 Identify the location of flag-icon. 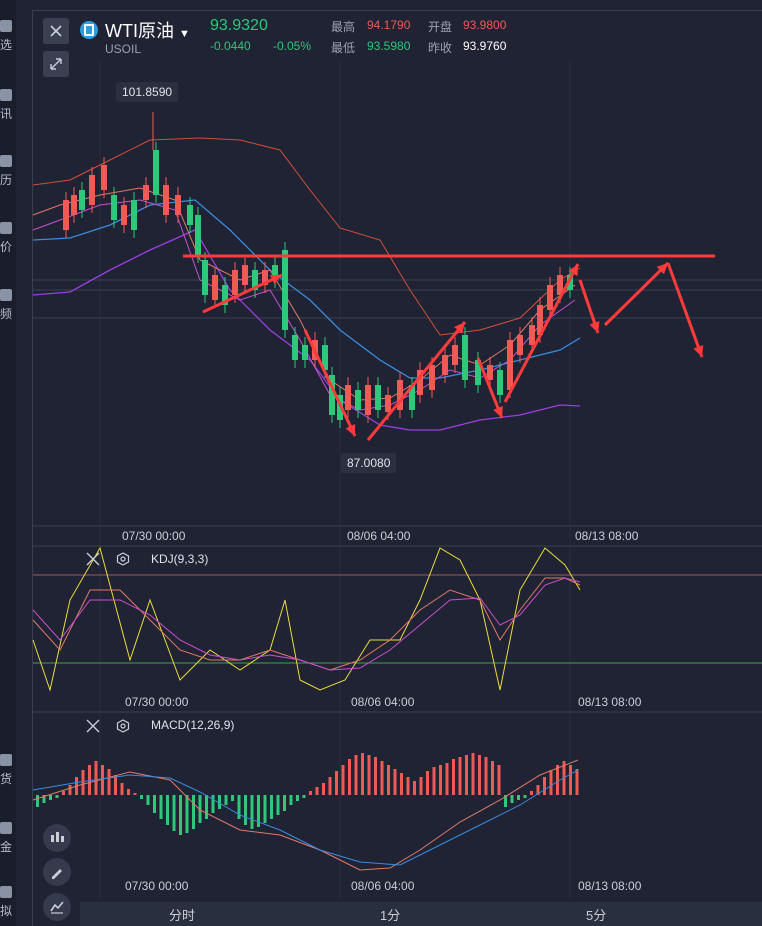
(6, 26).